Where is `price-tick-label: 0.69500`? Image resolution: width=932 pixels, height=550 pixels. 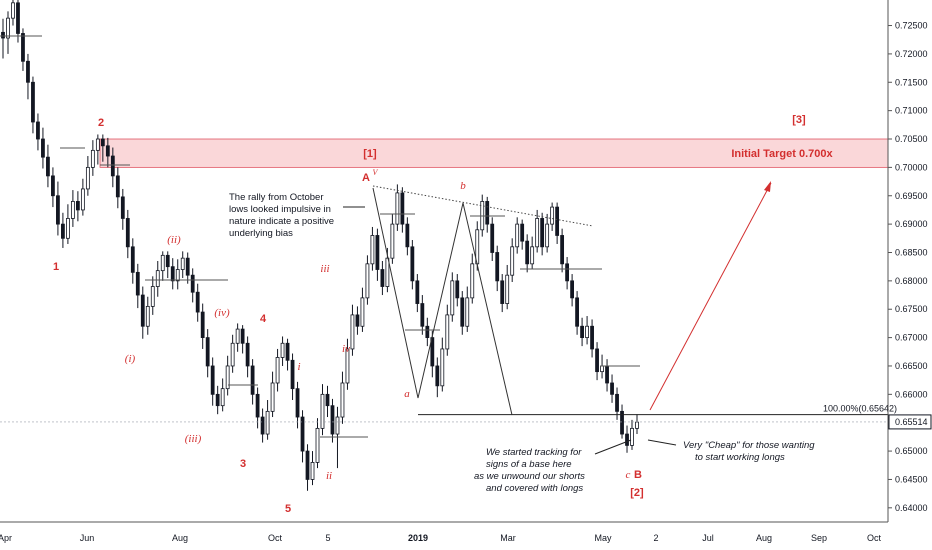
price-tick-label: 0.69500 is located at coordinates (911, 196).